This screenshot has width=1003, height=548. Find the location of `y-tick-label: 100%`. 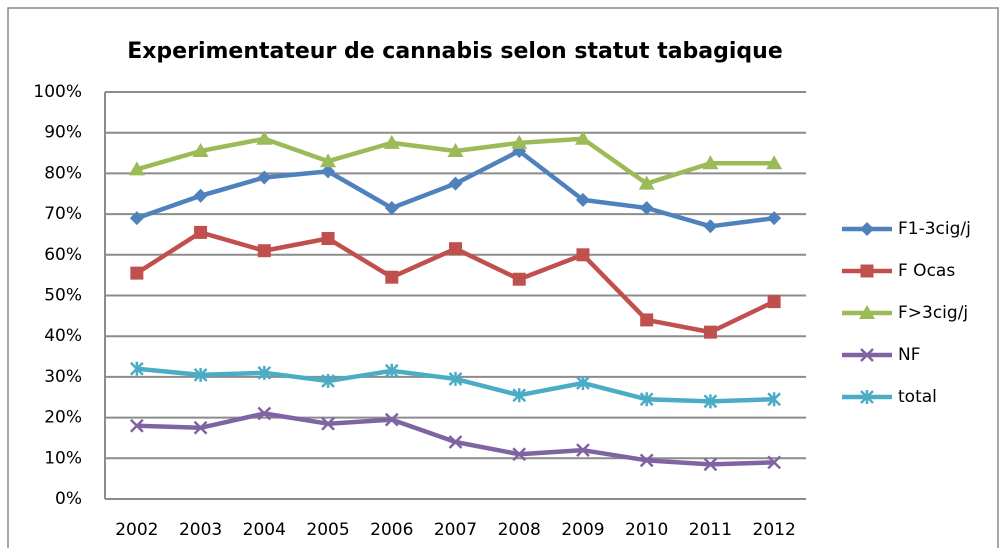

y-tick-label: 100% is located at coordinates (57, 92).